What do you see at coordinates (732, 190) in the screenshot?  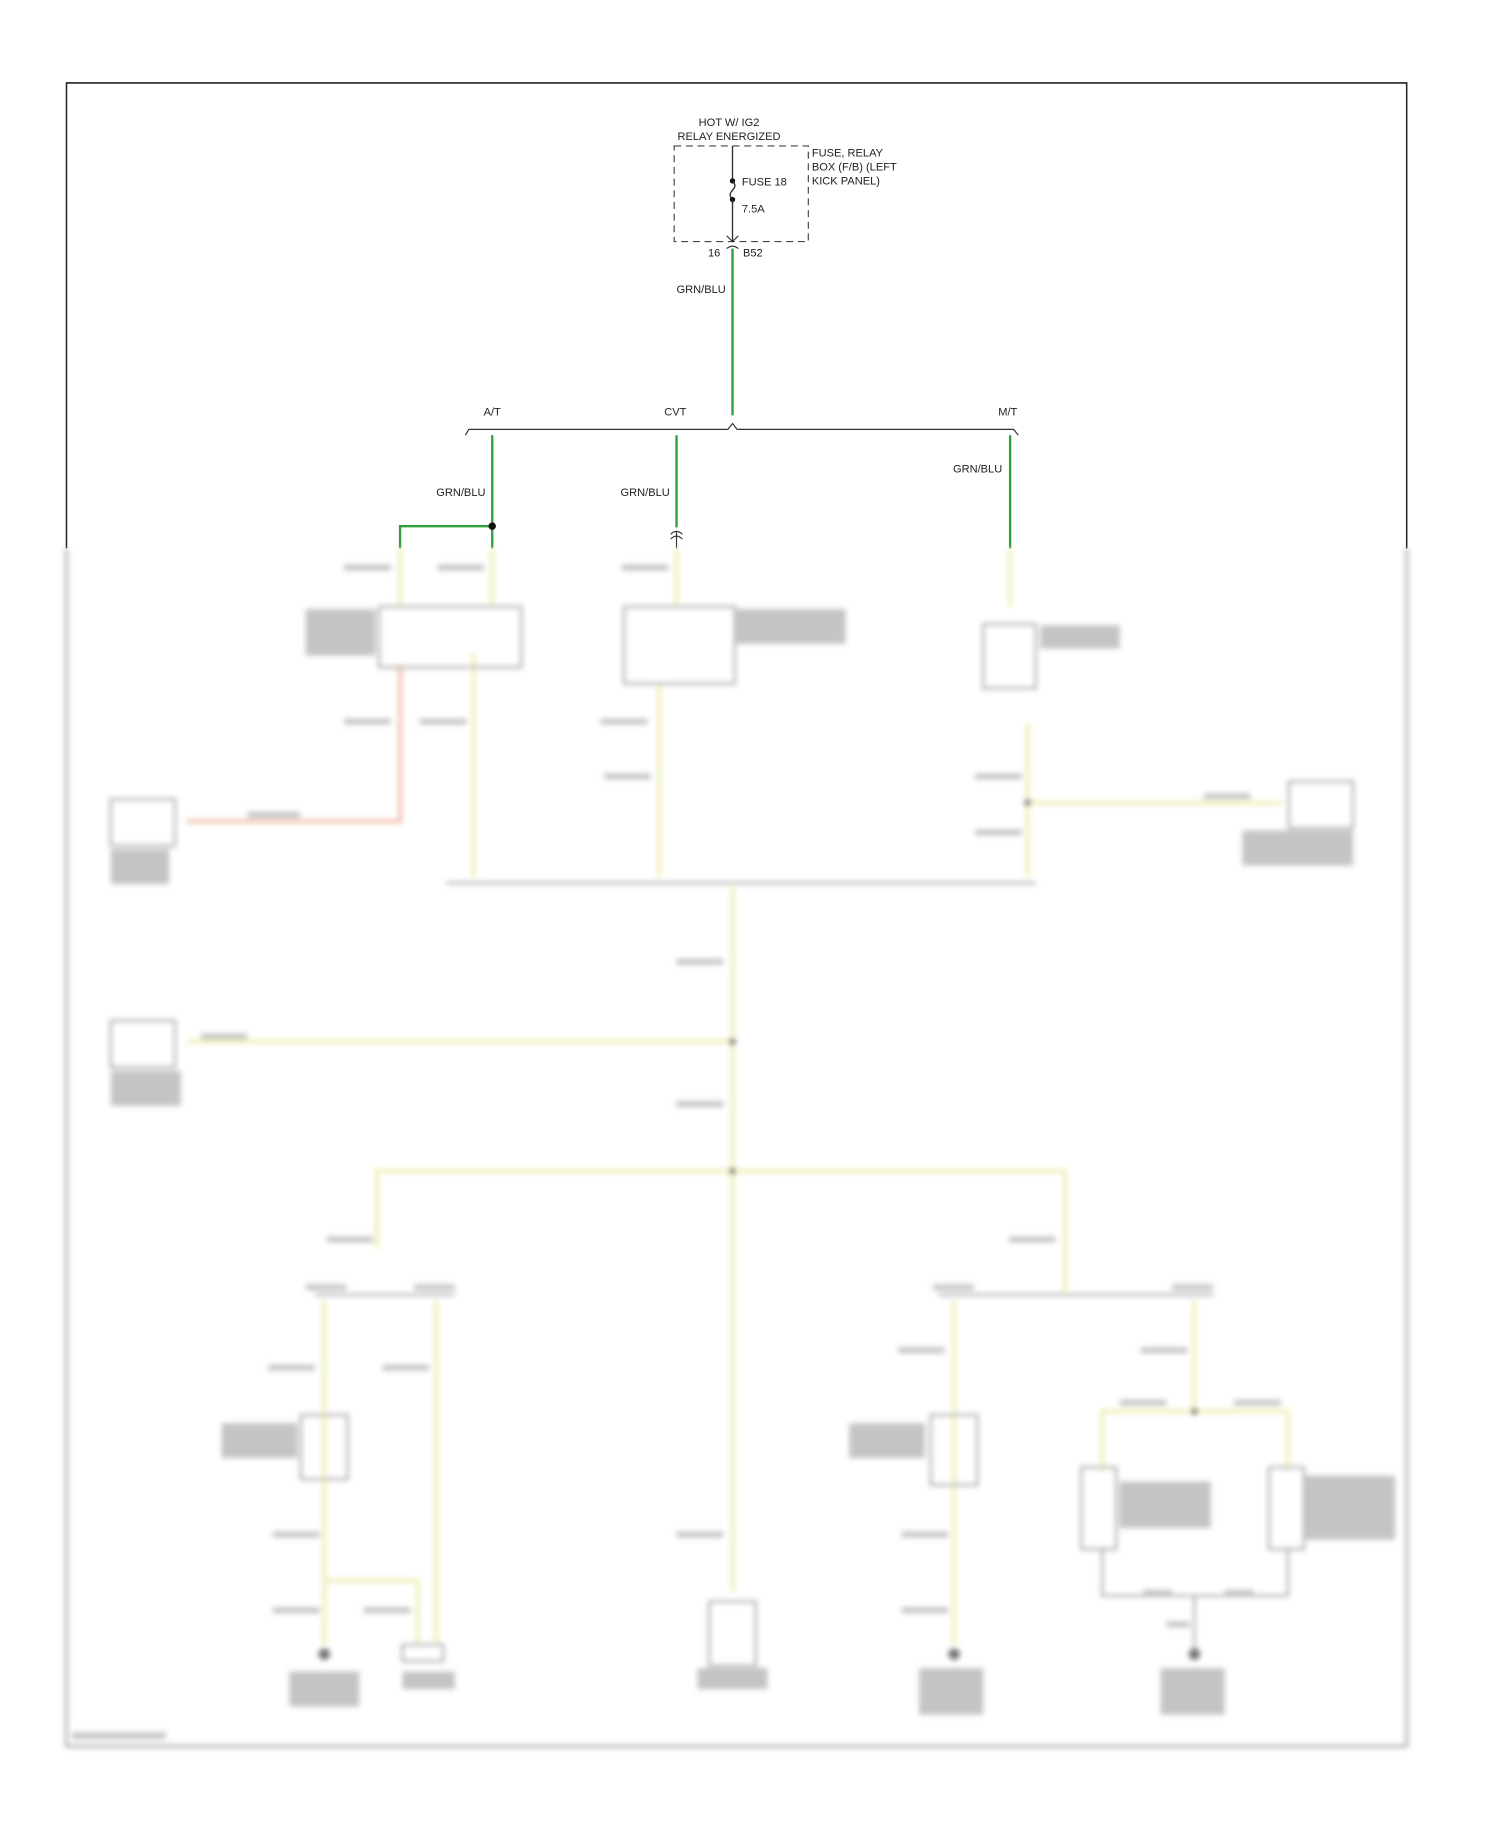 I see `fuse-icon` at bounding box center [732, 190].